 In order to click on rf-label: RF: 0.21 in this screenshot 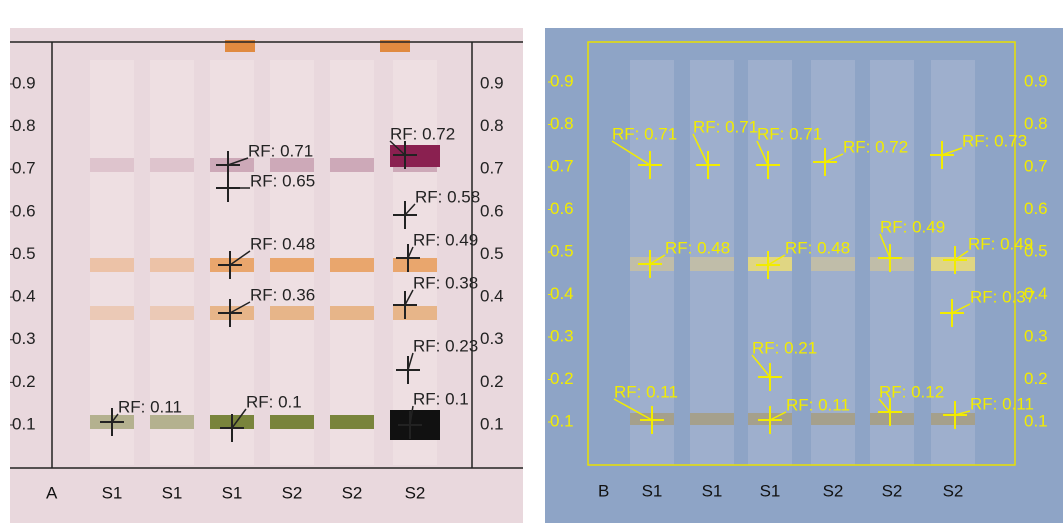, I will do `click(784, 347)`.